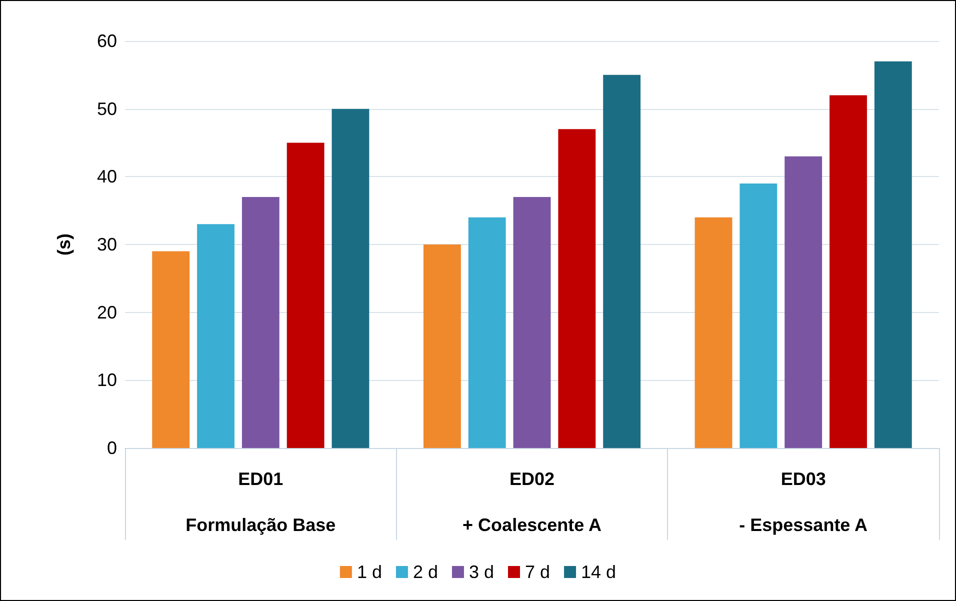  Describe the element at coordinates (532, 502) in the screenshot. I see `category-label: ED02 + Coalescente A` at that location.